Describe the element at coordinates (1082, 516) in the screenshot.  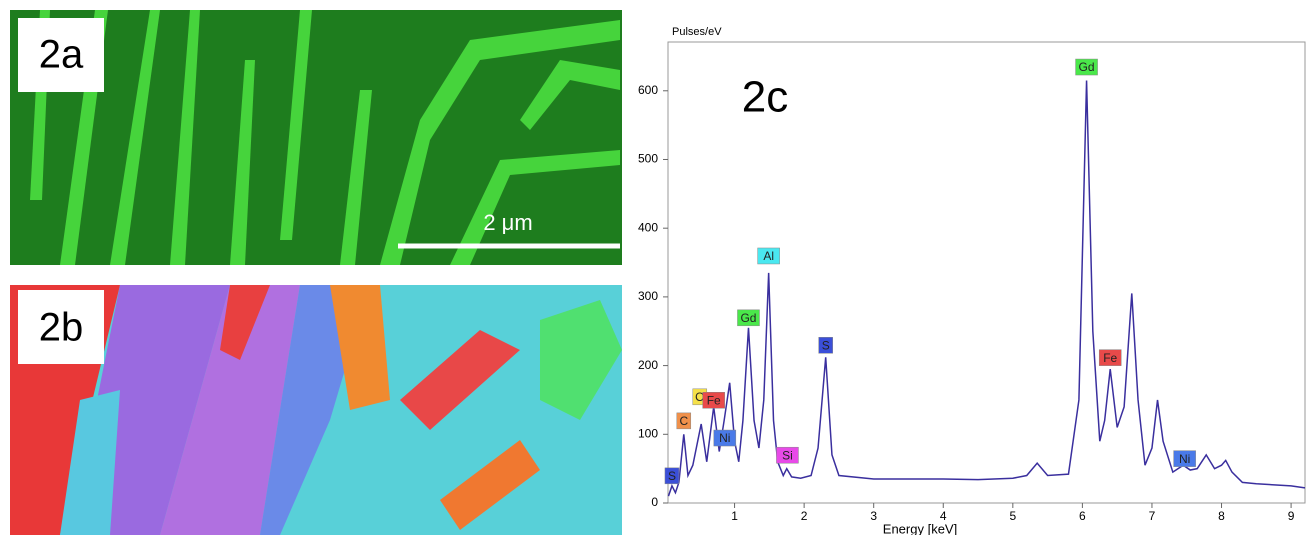
I see `x-tick-label: 6` at that location.